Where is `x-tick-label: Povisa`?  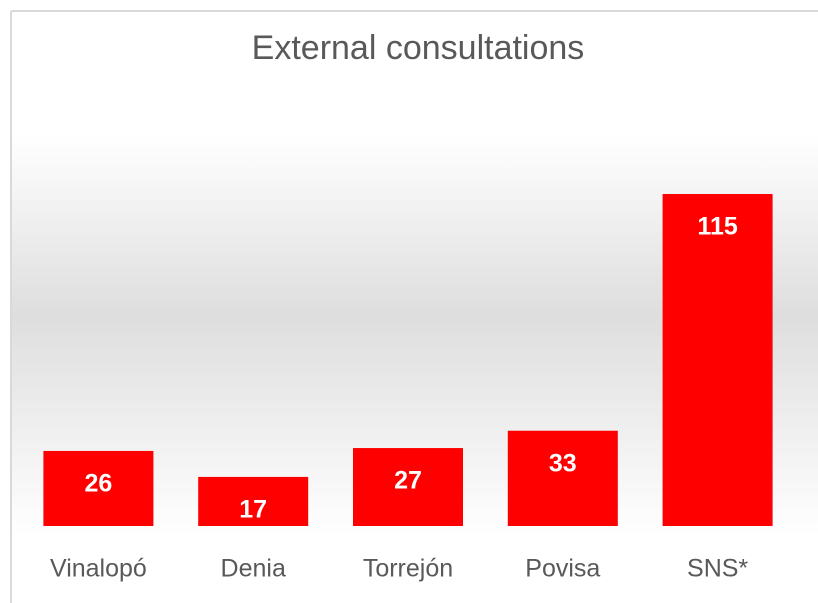
x-tick-label: Povisa is located at coordinates (562, 569).